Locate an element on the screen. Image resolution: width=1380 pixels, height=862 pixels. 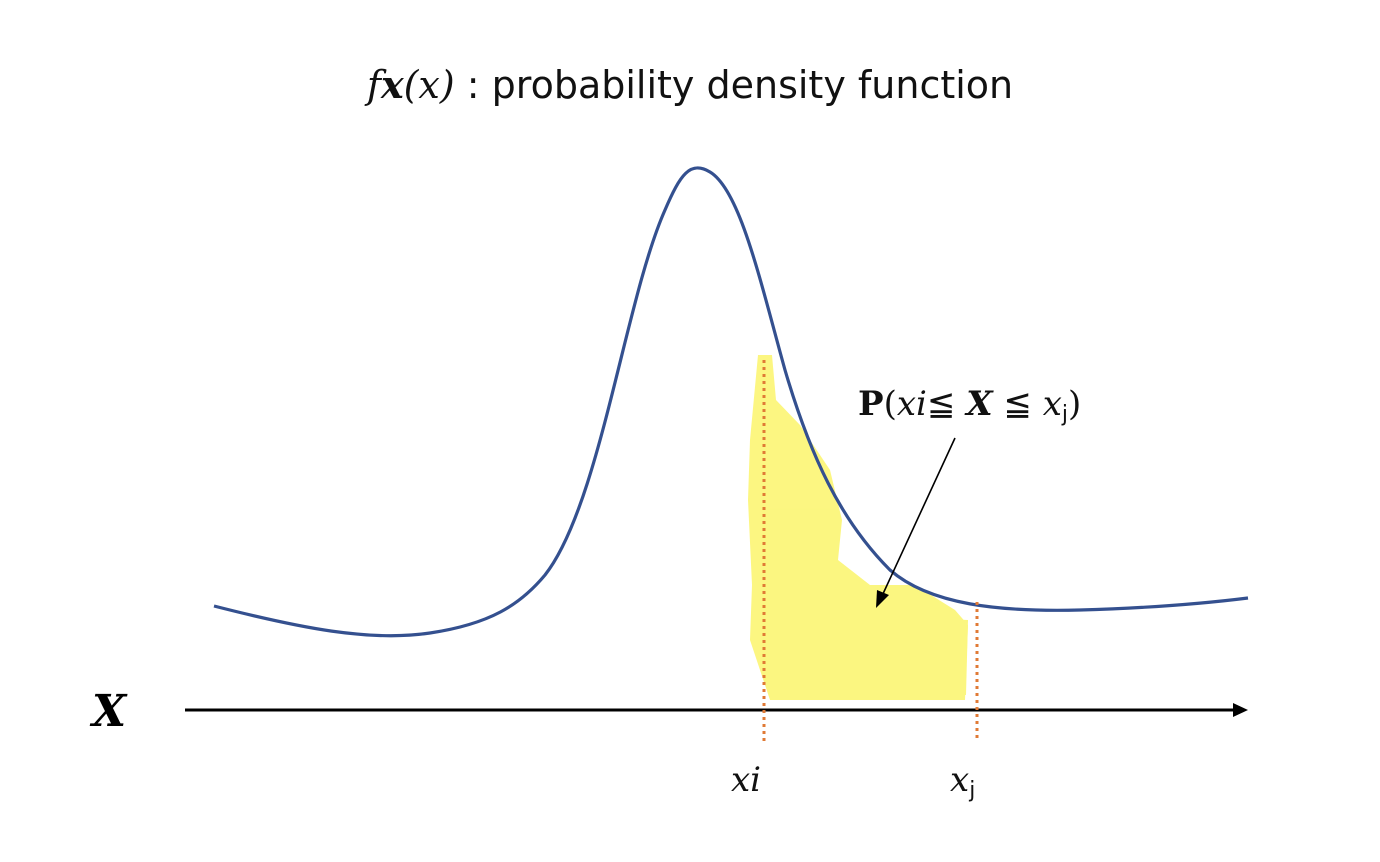
prob-close: ) is located at coordinates (1075, 404).